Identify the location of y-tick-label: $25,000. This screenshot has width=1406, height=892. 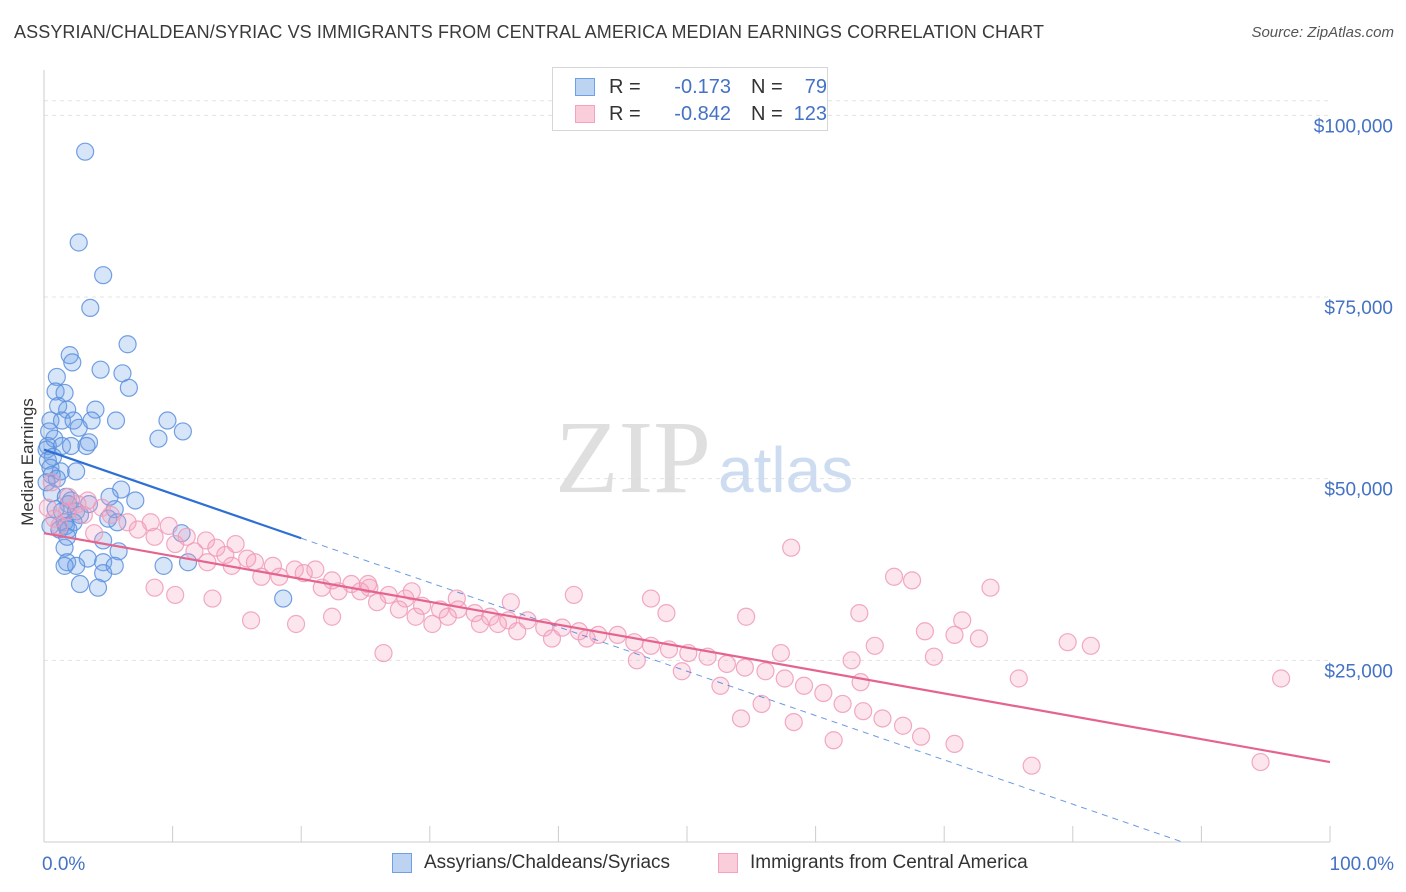
(1358, 671).